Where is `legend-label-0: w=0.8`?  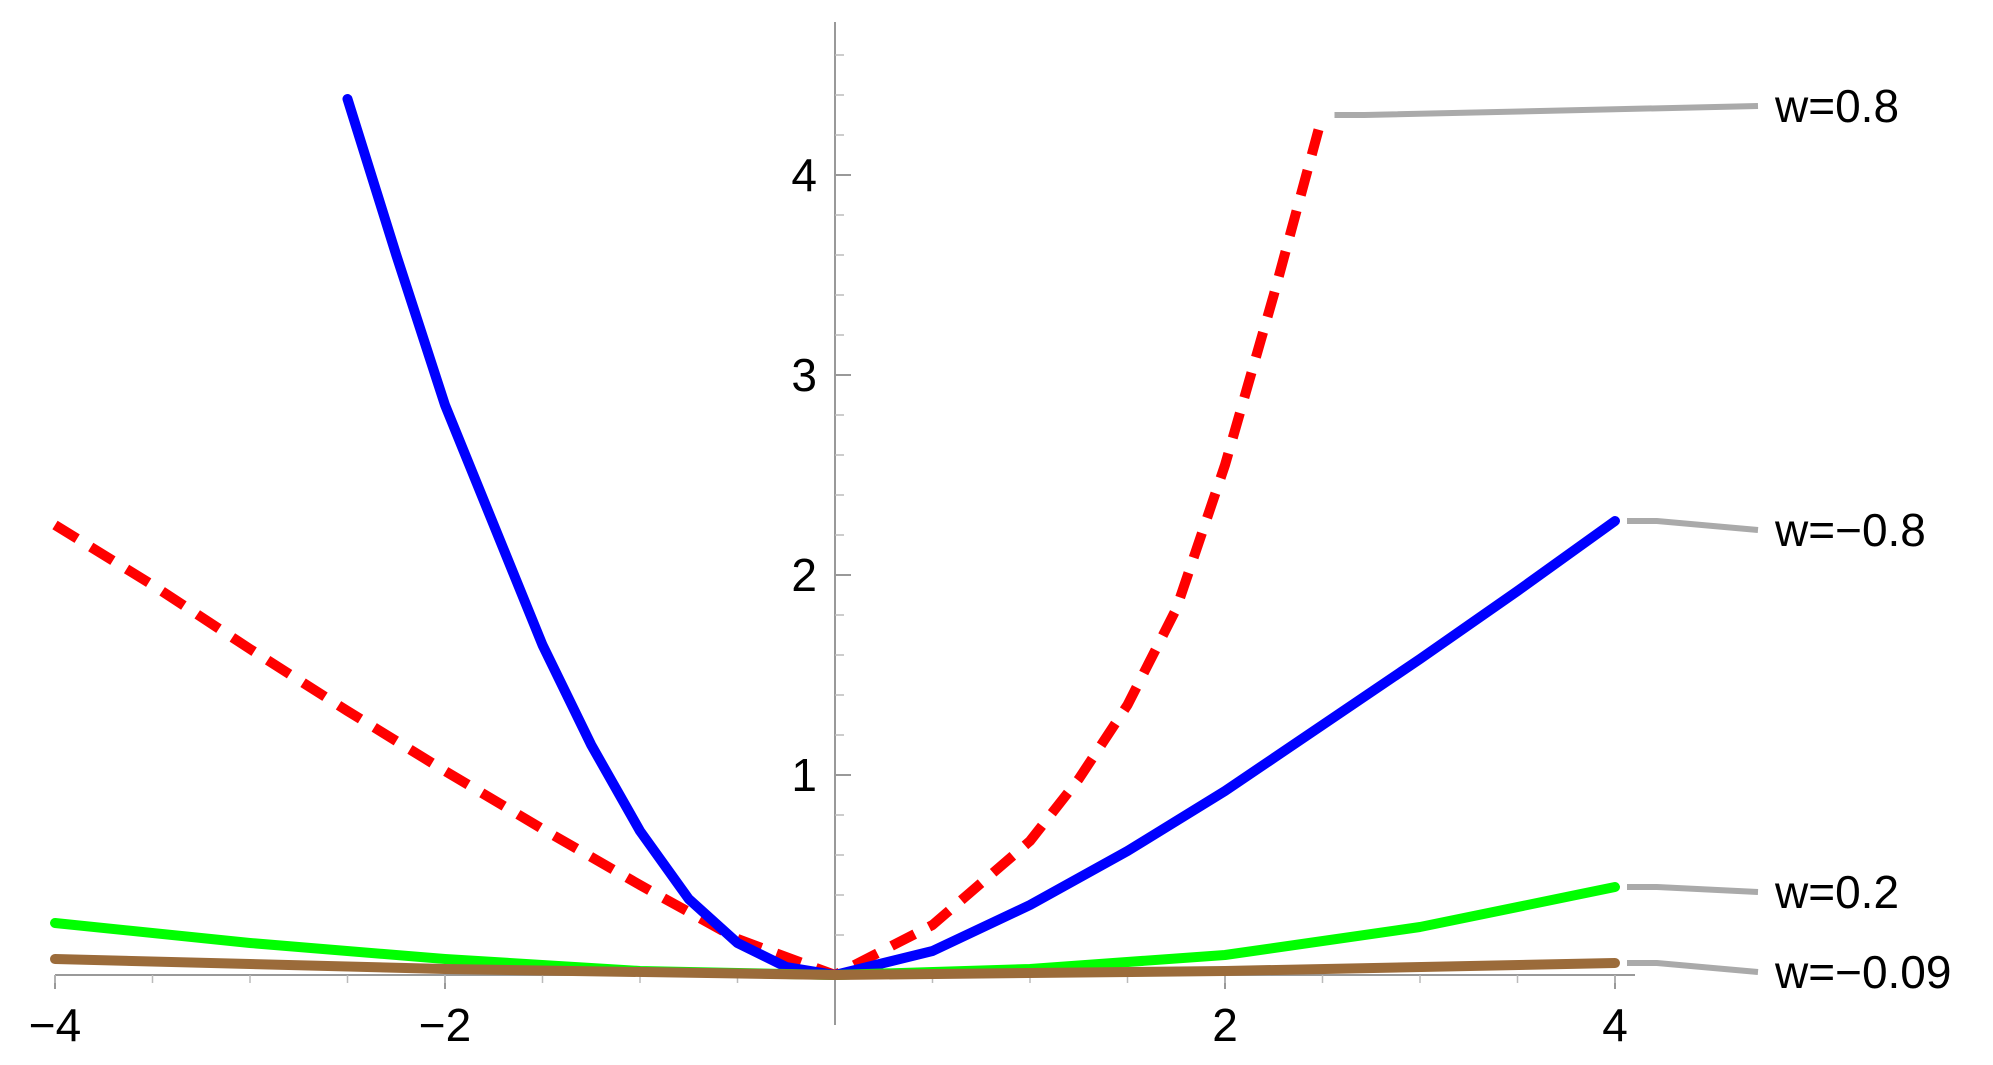 legend-label-0: w=0.8 is located at coordinates (1836, 106).